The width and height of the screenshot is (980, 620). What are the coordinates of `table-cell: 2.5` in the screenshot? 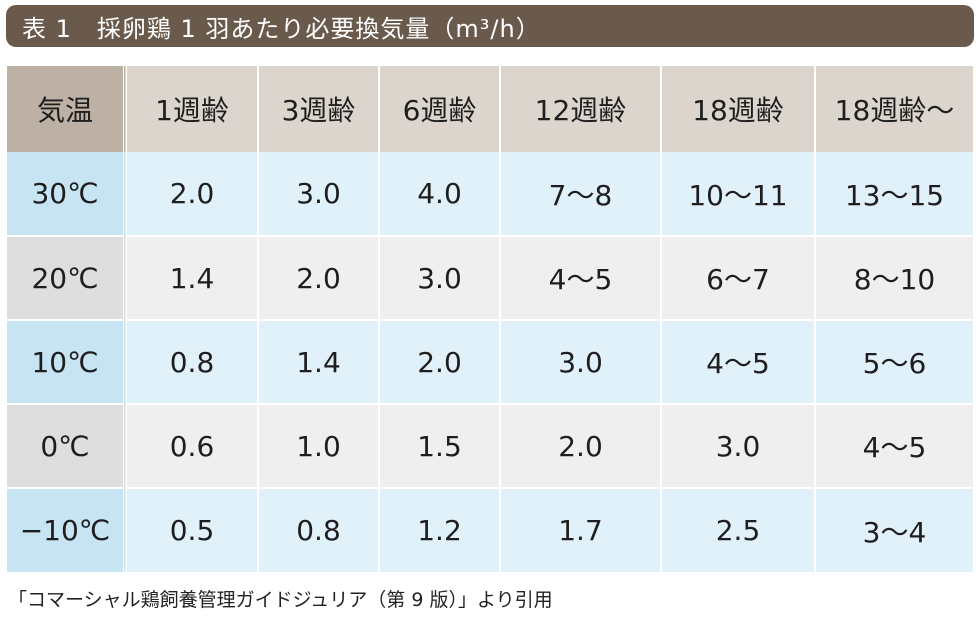 It's located at (737, 529).